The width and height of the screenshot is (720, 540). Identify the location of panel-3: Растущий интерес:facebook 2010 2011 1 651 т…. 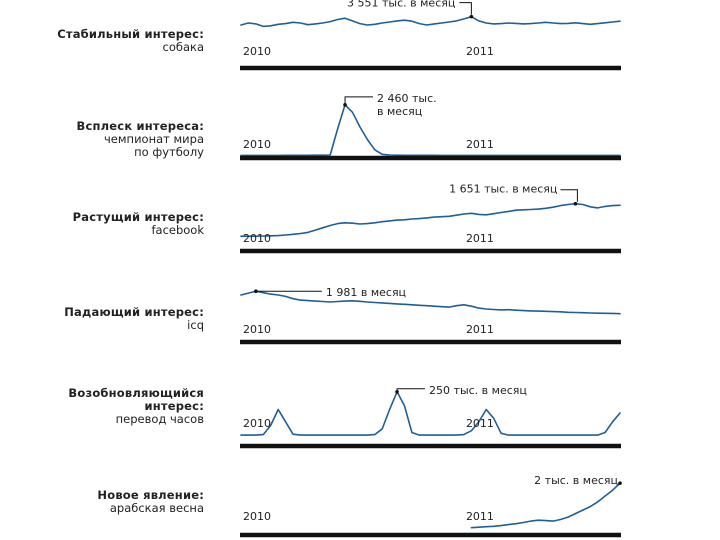
(347, 218).